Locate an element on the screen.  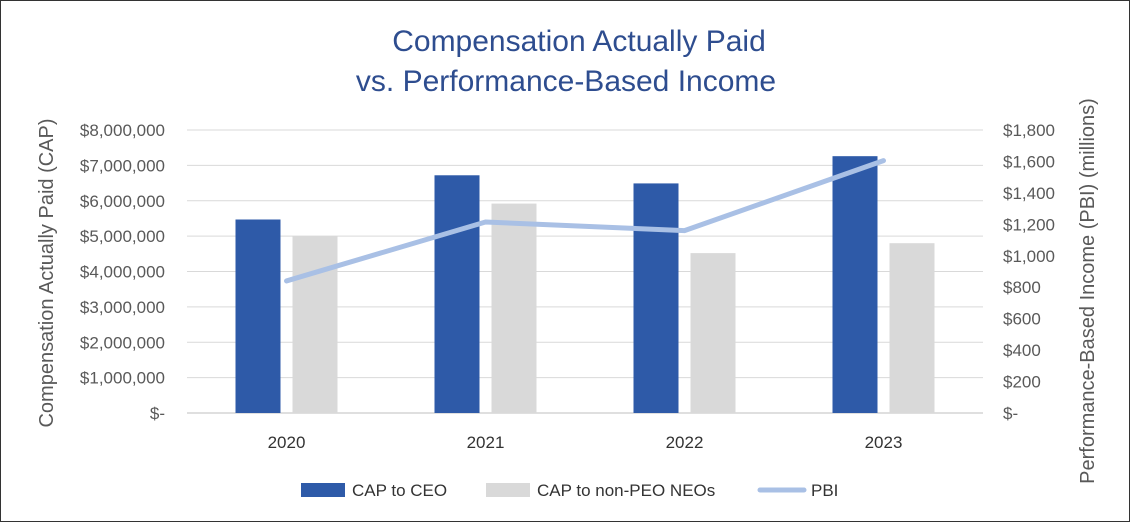
bar-cap-to-non-peo-neos-2023 is located at coordinates (912, 328).